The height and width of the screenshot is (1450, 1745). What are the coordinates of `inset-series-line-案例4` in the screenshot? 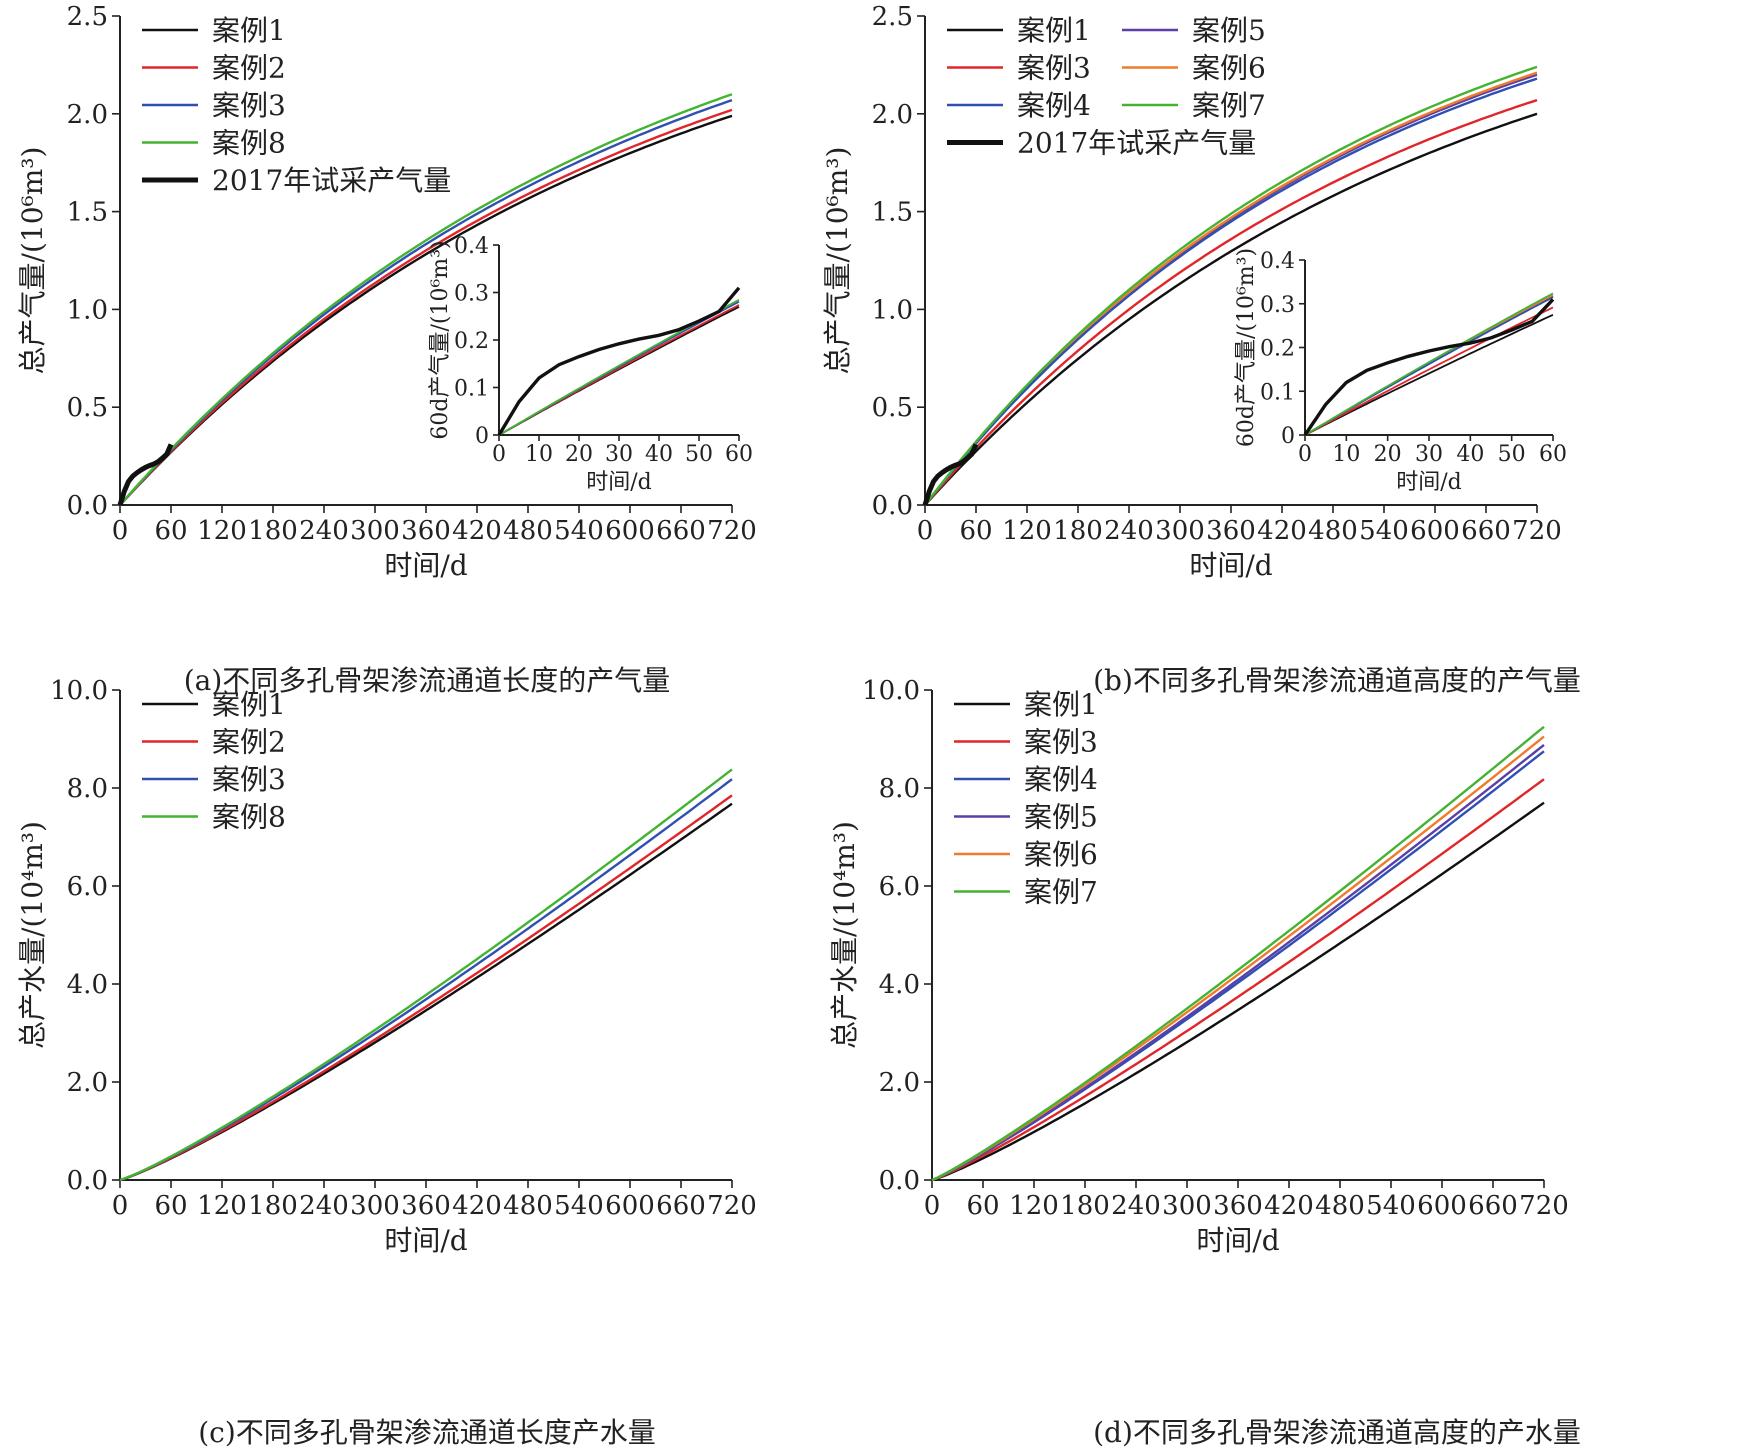 It's located at (1429, 366).